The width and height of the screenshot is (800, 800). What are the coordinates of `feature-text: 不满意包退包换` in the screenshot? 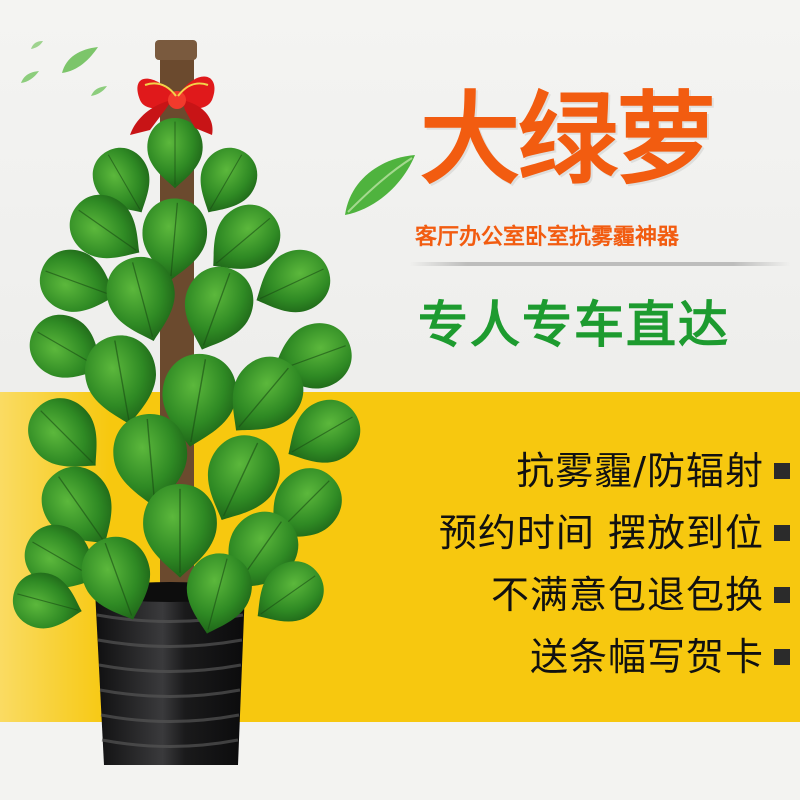 It's located at (627, 595).